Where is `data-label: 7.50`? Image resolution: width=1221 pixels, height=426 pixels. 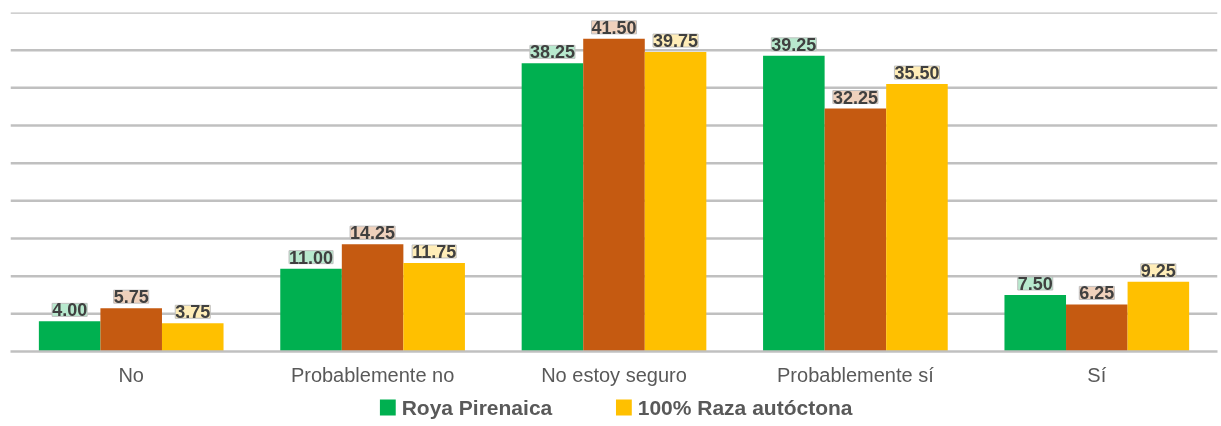 data-label: 7.50 is located at coordinates (1035, 284).